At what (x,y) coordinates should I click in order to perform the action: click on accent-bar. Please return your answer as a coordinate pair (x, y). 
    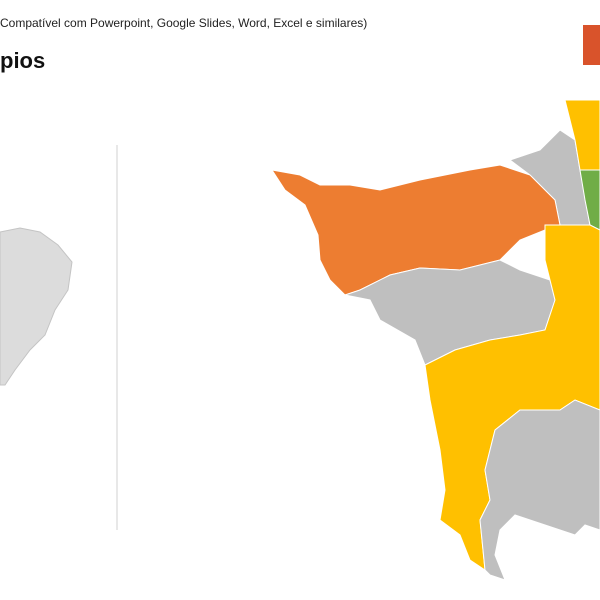
    Looking at the image, I should click on (591, 45).